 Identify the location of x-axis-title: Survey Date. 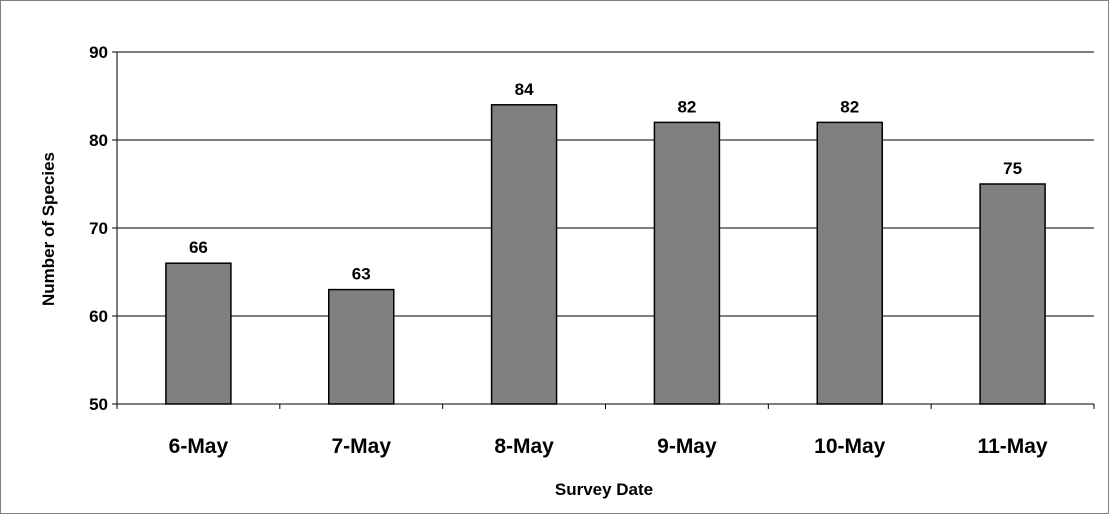
(604, 489).